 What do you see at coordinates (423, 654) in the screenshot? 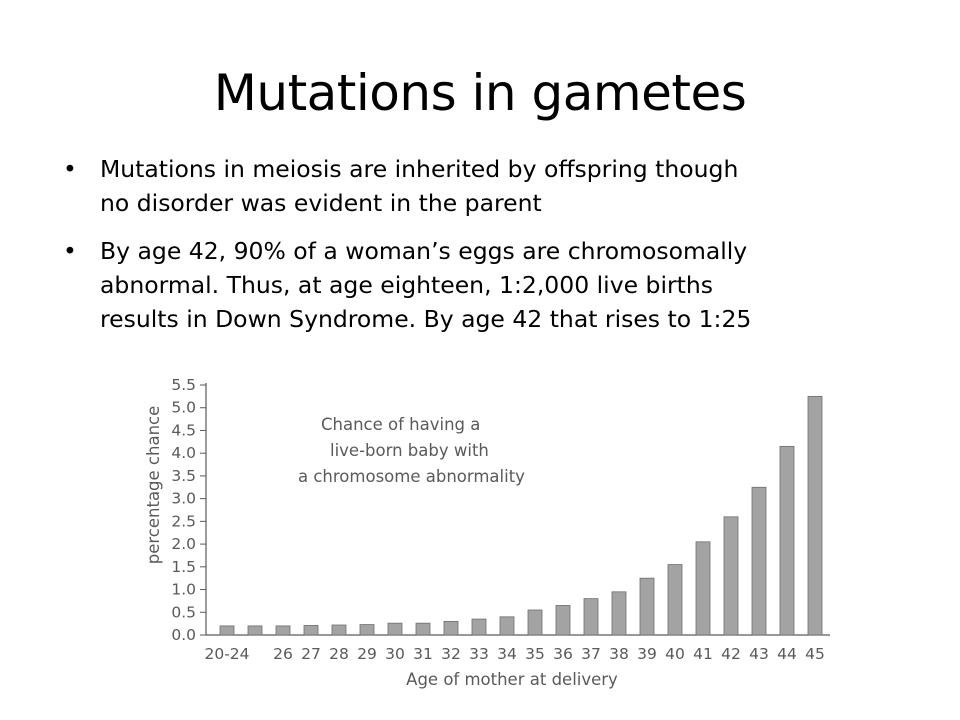
I see `x-tick-label: 31` at bounding box center [423, 654].